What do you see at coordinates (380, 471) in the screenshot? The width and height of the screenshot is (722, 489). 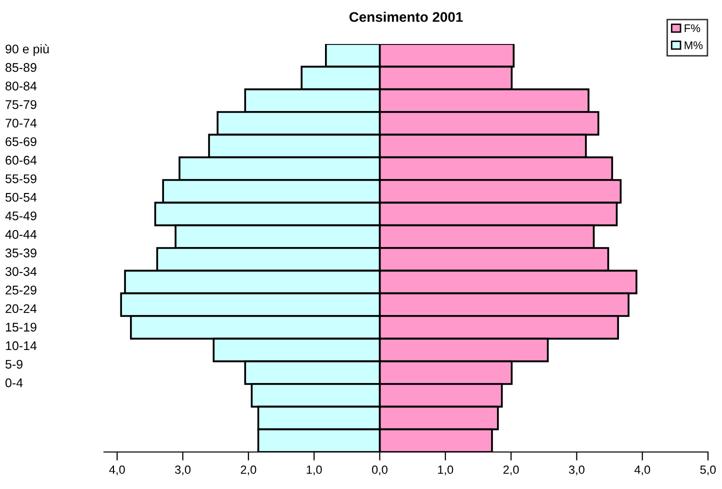 I see `x-tick-label: 0,0` at bounding box center [380, 471].